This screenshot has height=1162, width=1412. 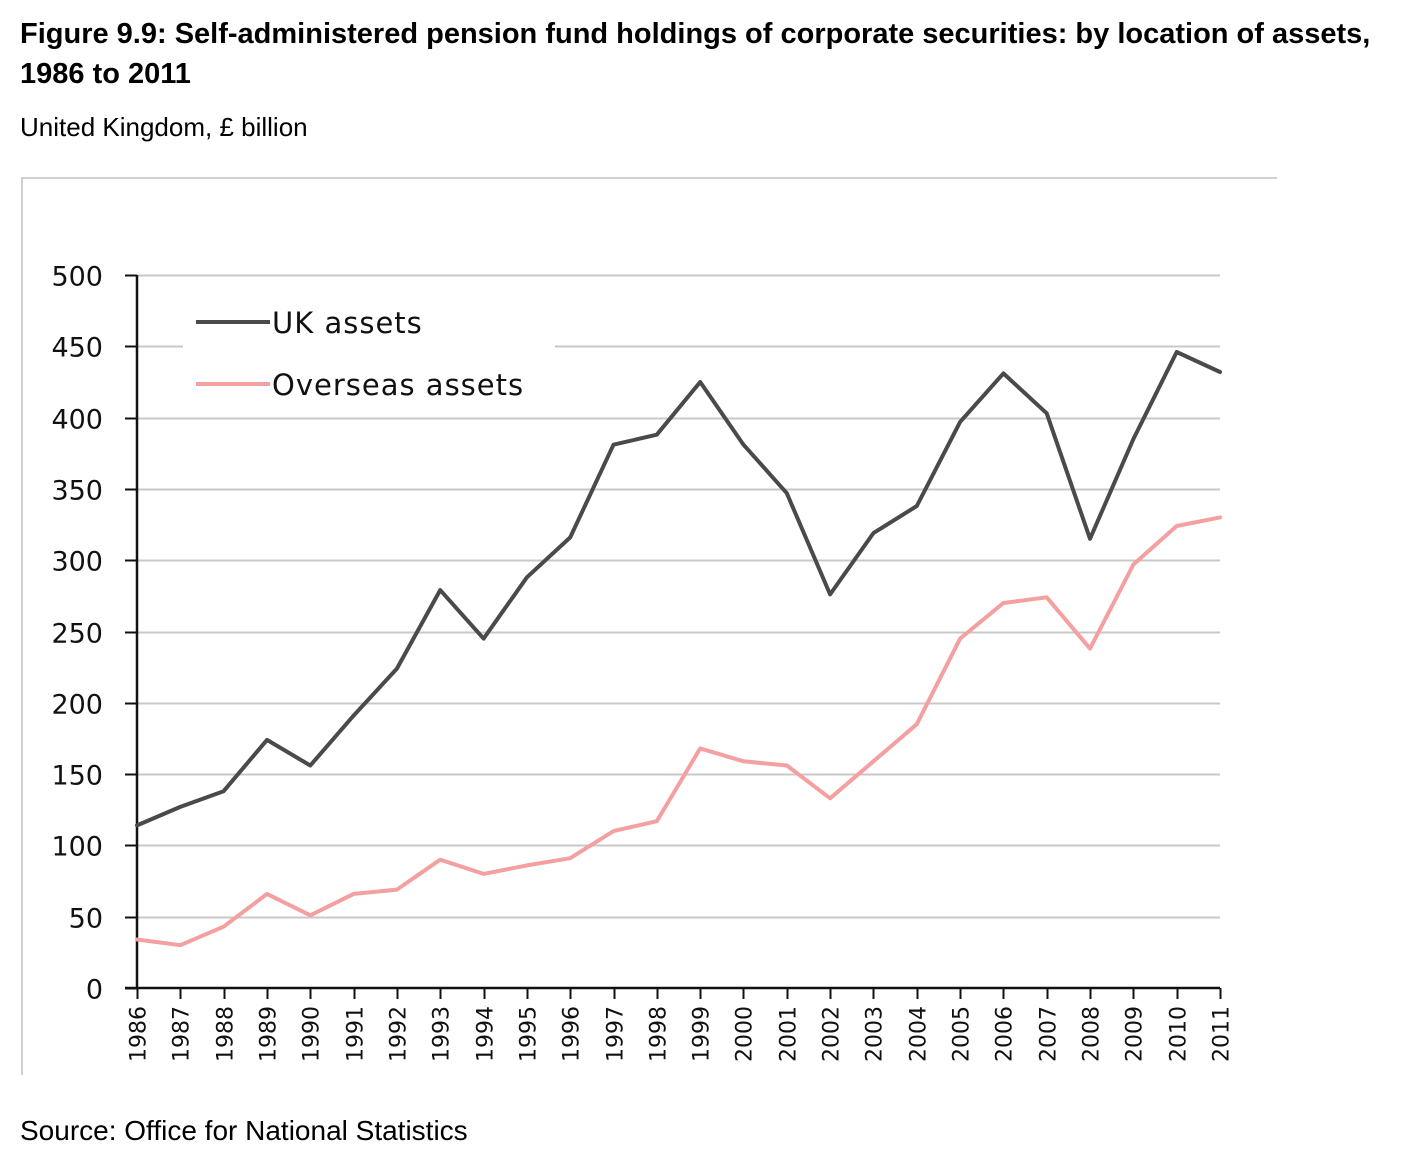 What do you see at coordinates (77, 776) in the screenshot?
I see `y-tick-label: 150` at bounding box center [77, 776].